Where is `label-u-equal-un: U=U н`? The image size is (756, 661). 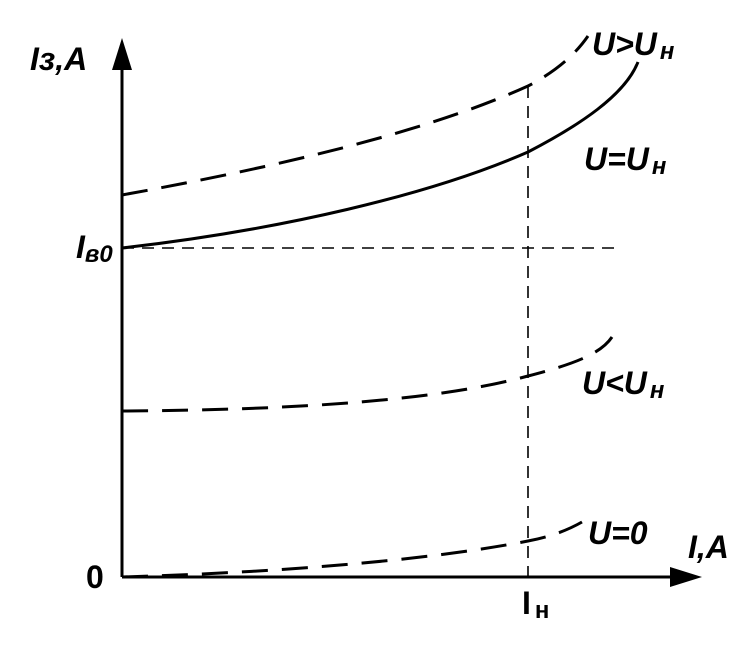 label-u-equal-un: U=U н is located at coordinates (625, 160).